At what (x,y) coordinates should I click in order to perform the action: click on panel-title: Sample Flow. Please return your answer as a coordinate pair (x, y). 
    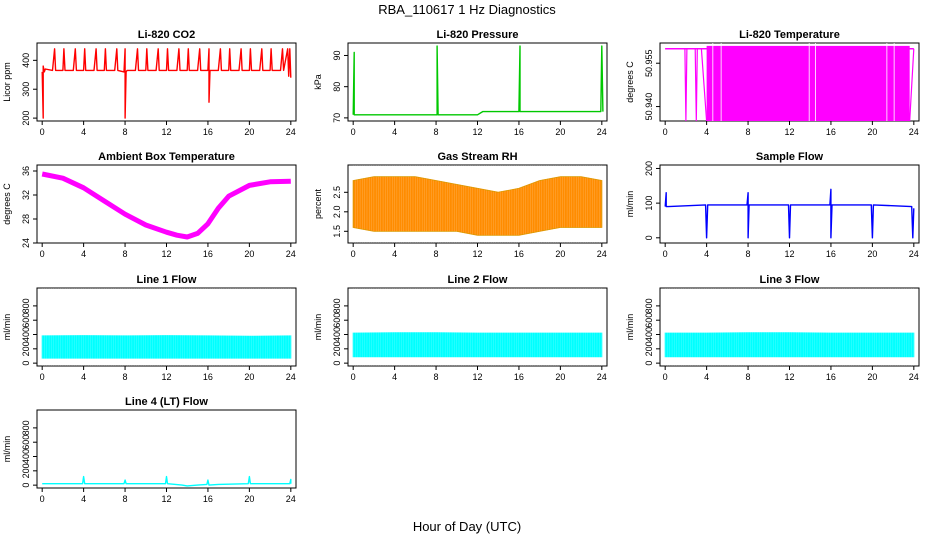
    Looking at the image, I should click on (790, 157).